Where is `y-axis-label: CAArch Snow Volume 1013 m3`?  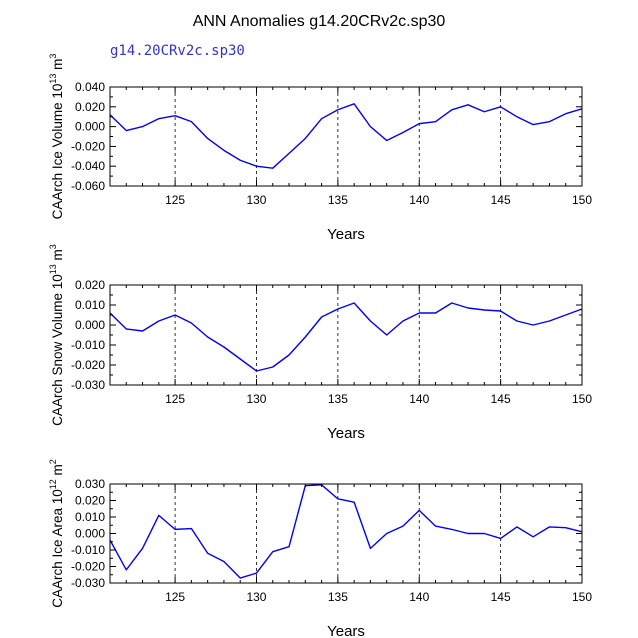
y-axis-label: CAArch Snow Volume 1013 m3 is located at coordinates (56, 335).